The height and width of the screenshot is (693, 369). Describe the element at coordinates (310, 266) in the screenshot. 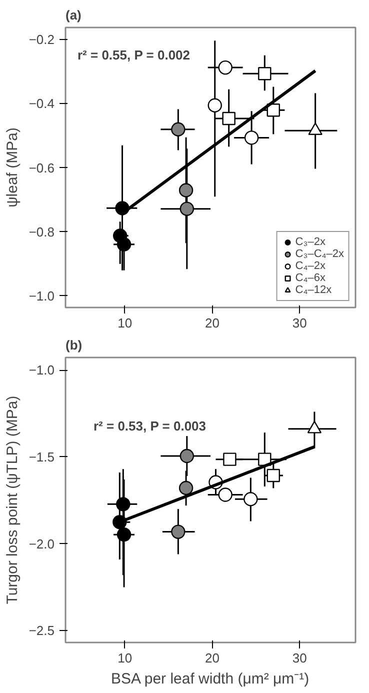

I see `legend-label: C₄–2x` at that location.